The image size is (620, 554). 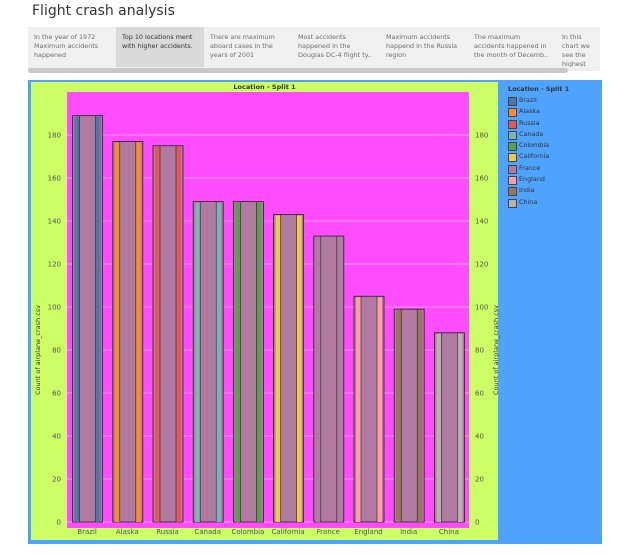 What do you see at coordinates (368, 532) in the screenshot?
I see `x-tick-england: England` at bounding box center [368, 532].